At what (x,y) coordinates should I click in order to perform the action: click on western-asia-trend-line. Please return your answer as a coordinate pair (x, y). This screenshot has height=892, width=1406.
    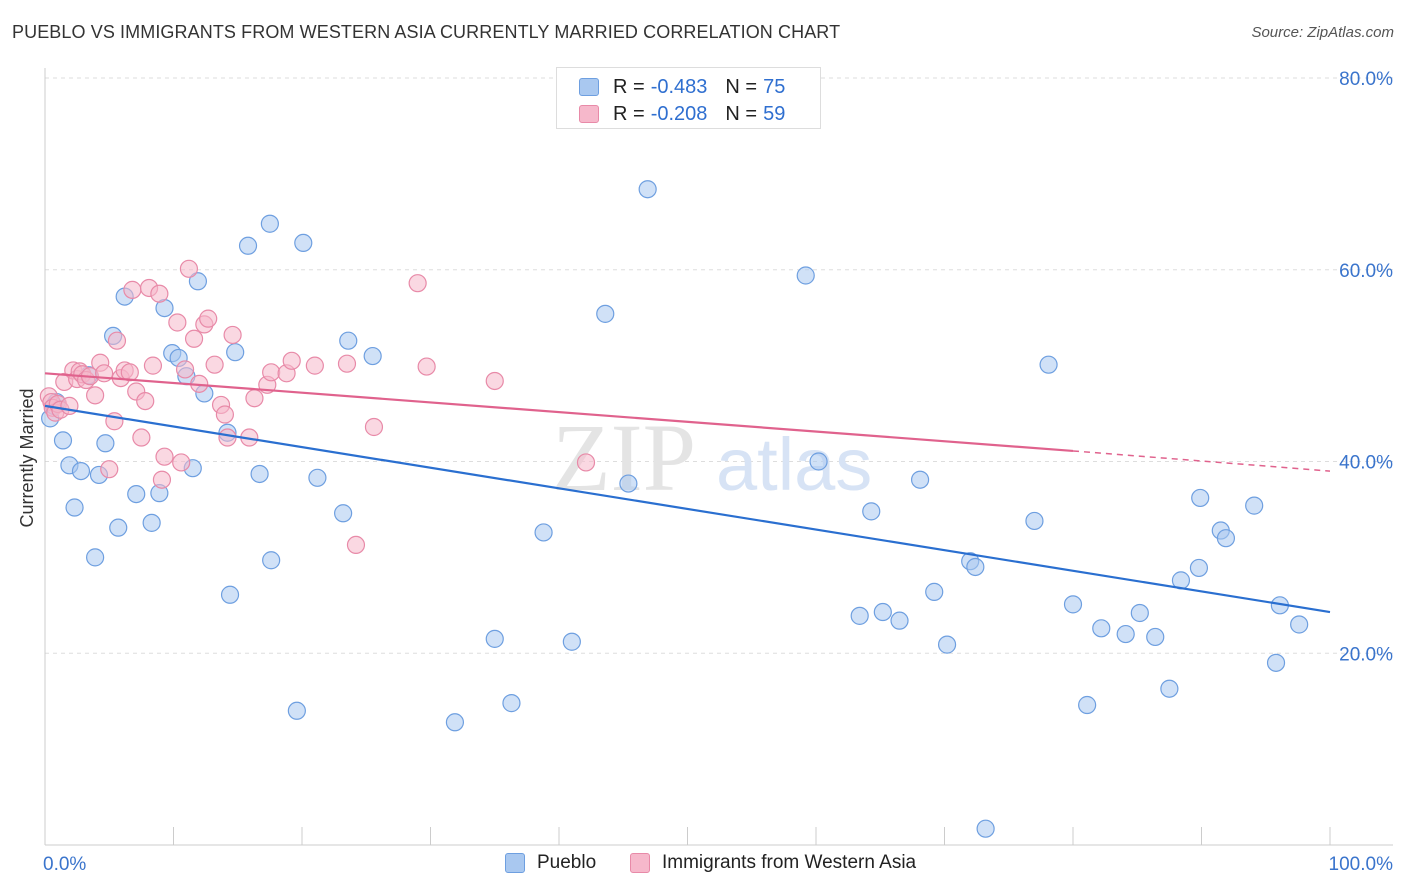
    Looking at the image, I should click on (559, 412).